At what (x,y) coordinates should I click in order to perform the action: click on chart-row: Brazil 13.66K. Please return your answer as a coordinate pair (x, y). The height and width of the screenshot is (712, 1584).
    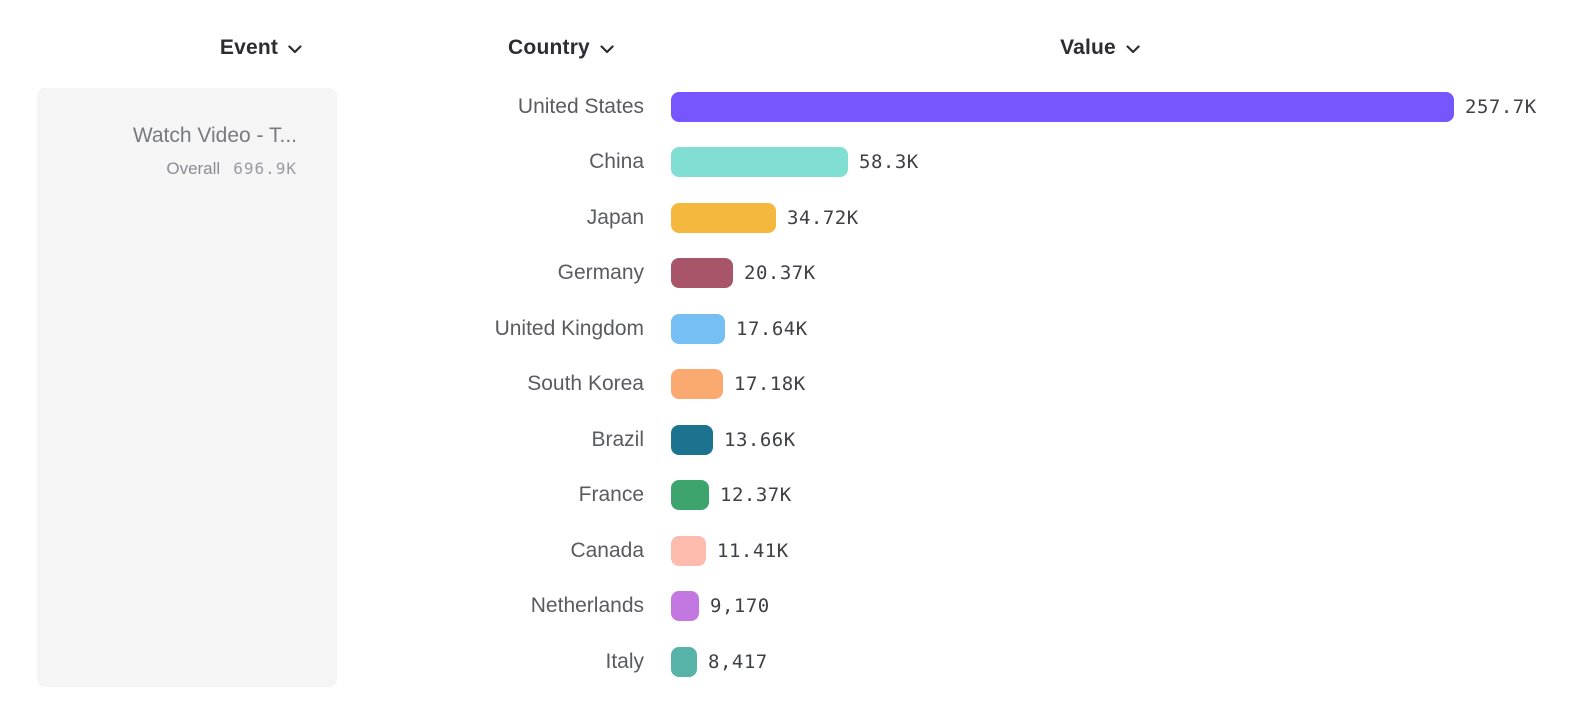
    Looking at the image, I should click on (962, 440).